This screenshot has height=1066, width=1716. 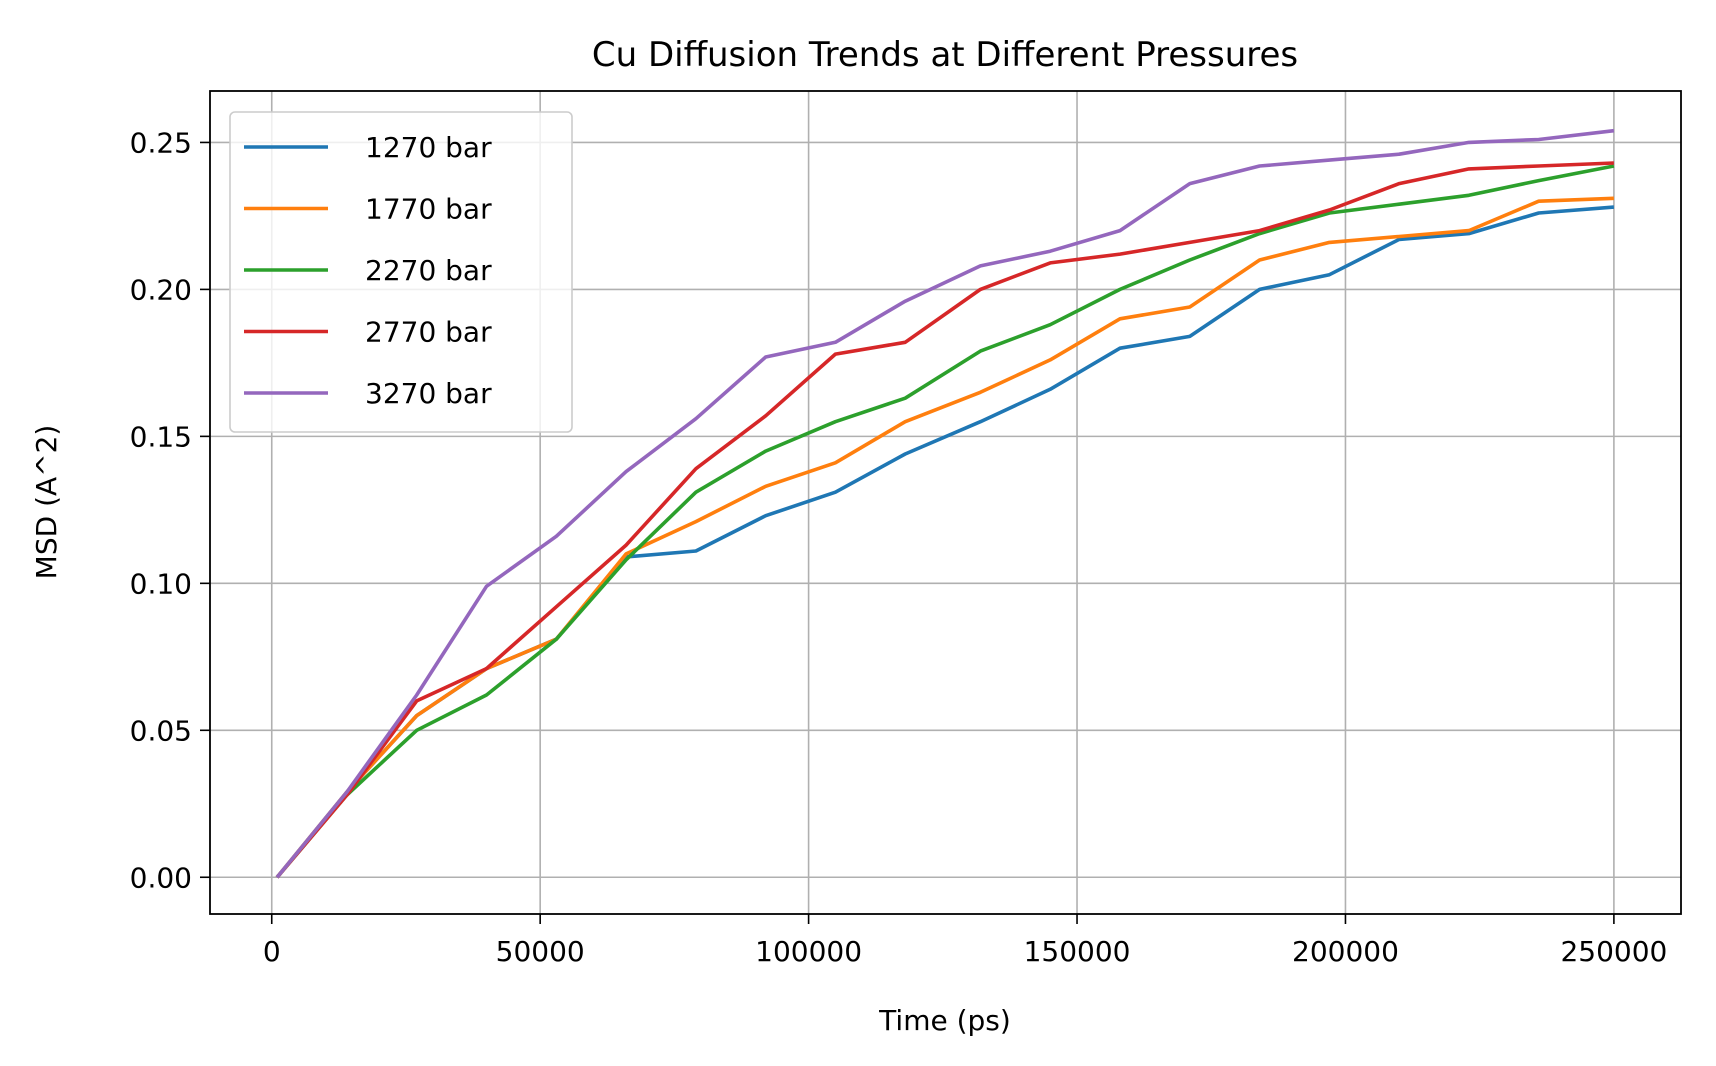 I want to click on x-tick-label: 200000, so click(x=1345, y=951).